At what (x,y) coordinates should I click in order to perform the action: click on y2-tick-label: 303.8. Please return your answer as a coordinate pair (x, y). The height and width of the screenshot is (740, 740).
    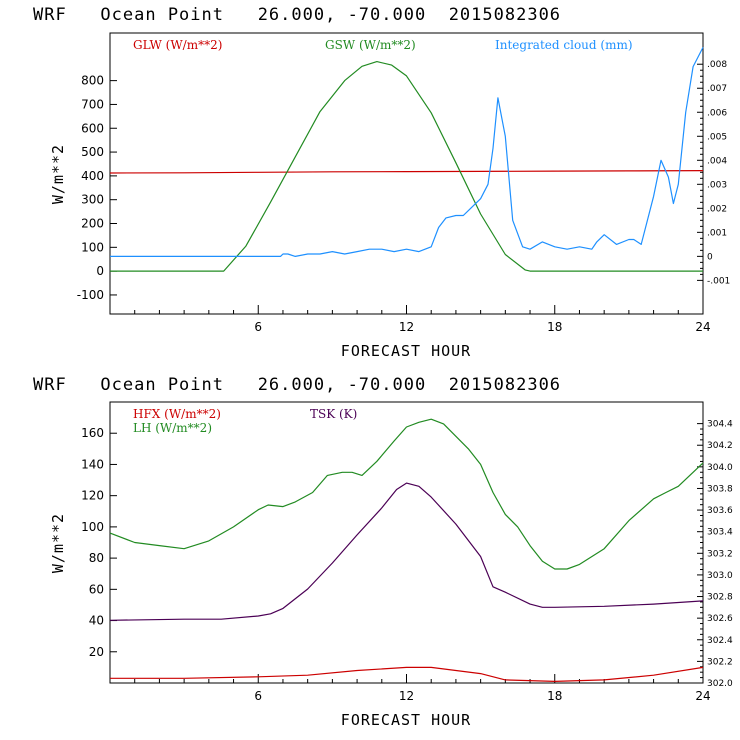
    Looking at the image, I should click on (720, 489).